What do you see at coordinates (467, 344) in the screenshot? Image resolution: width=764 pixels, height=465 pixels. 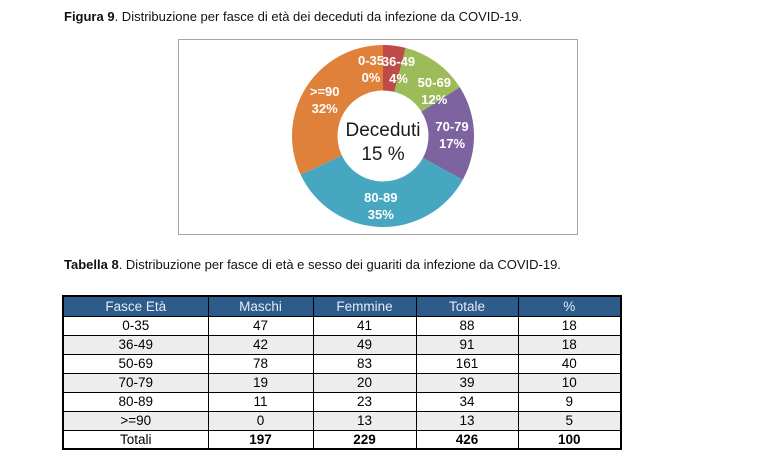 I see `table-cell: 91` at bounding box center [467, 344].